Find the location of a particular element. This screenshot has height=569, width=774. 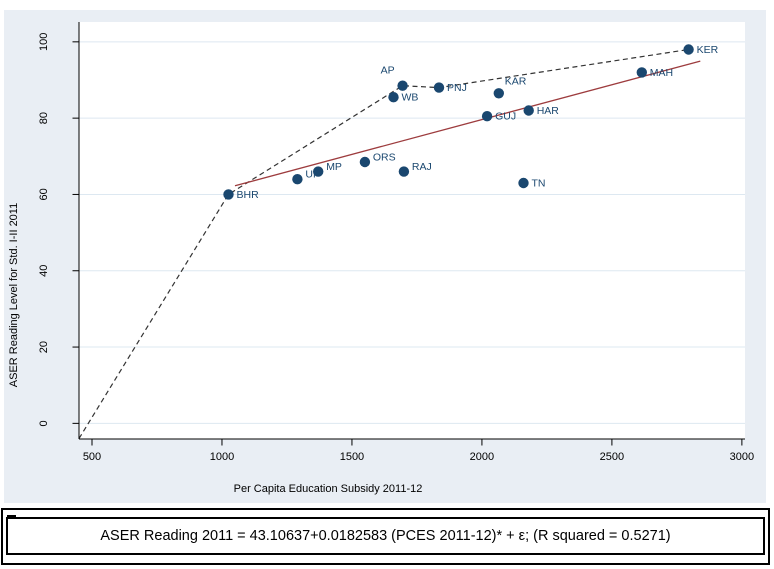

data-point-label-MAH: MAH is located at coordinates (661, 73).